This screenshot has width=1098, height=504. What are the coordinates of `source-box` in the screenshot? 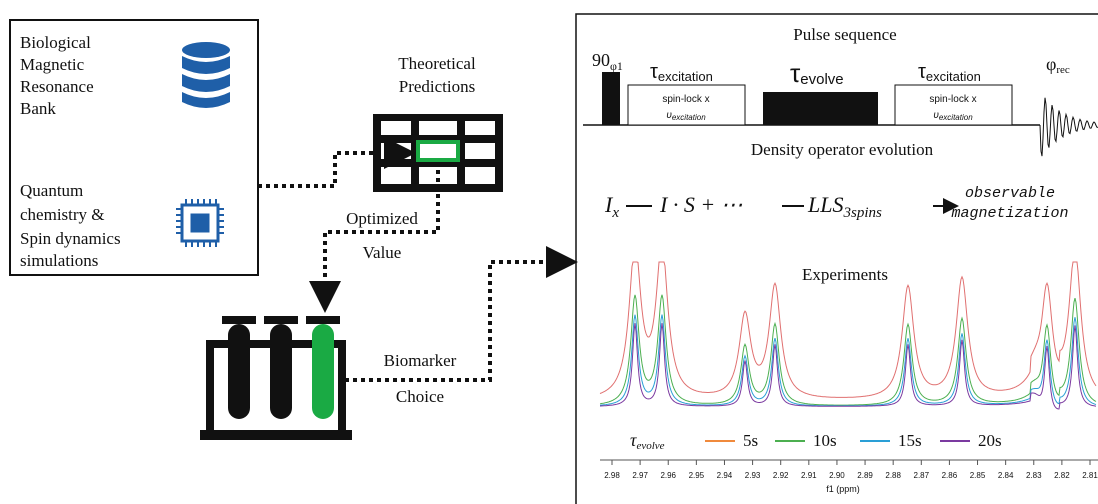 It's located at (134, 147).